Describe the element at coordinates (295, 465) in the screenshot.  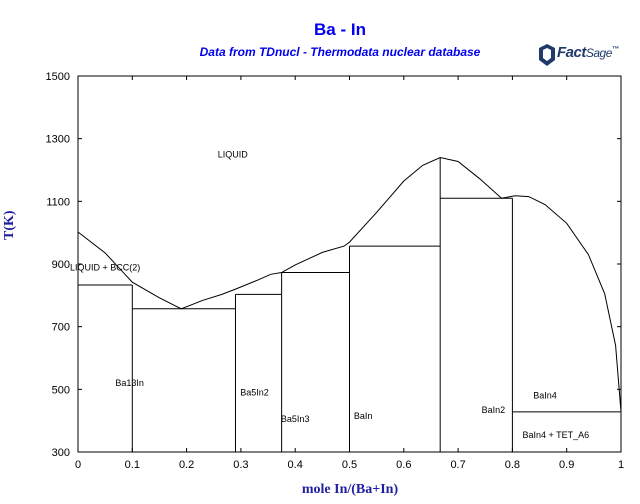
I see `x-tick-label: 0.4` at that location.